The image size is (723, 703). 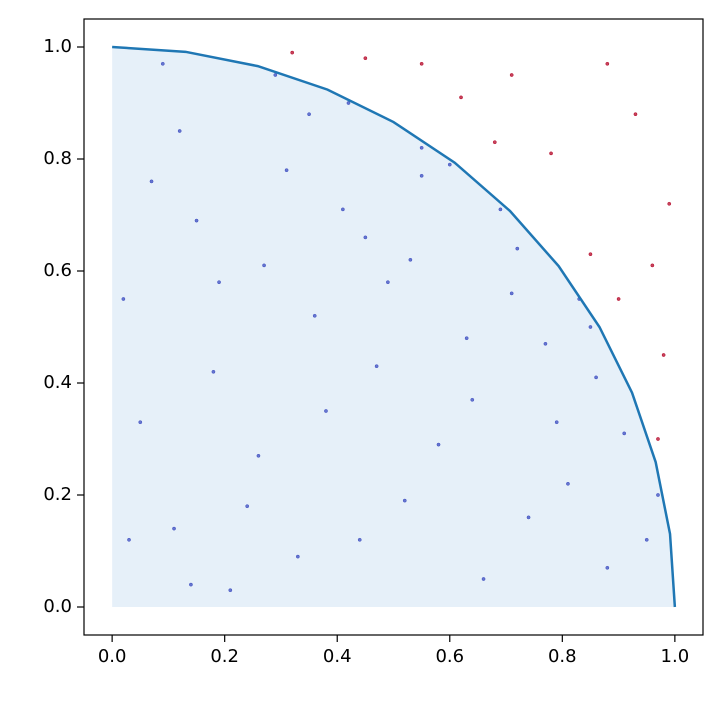 I want to click on x-tick-label: 0.0, so click(x=112, y=656).